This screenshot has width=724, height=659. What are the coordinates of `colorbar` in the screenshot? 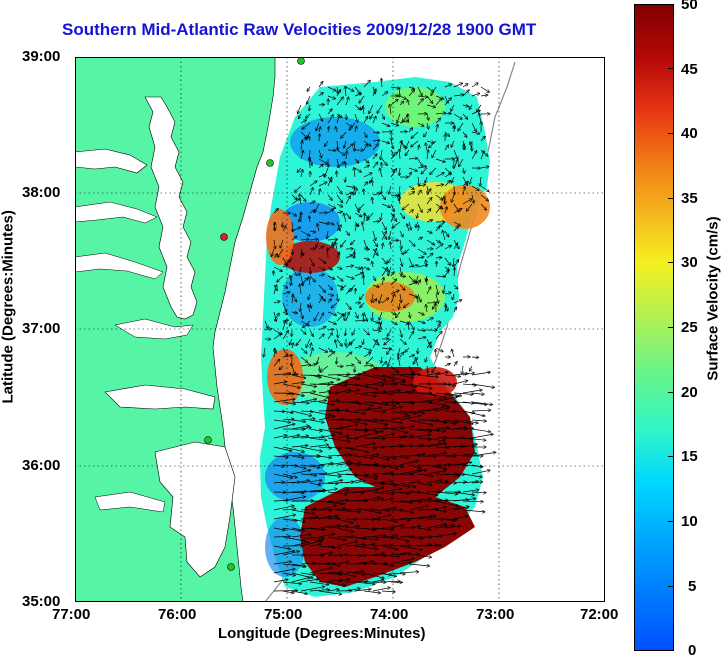 It's located at (654, 327).